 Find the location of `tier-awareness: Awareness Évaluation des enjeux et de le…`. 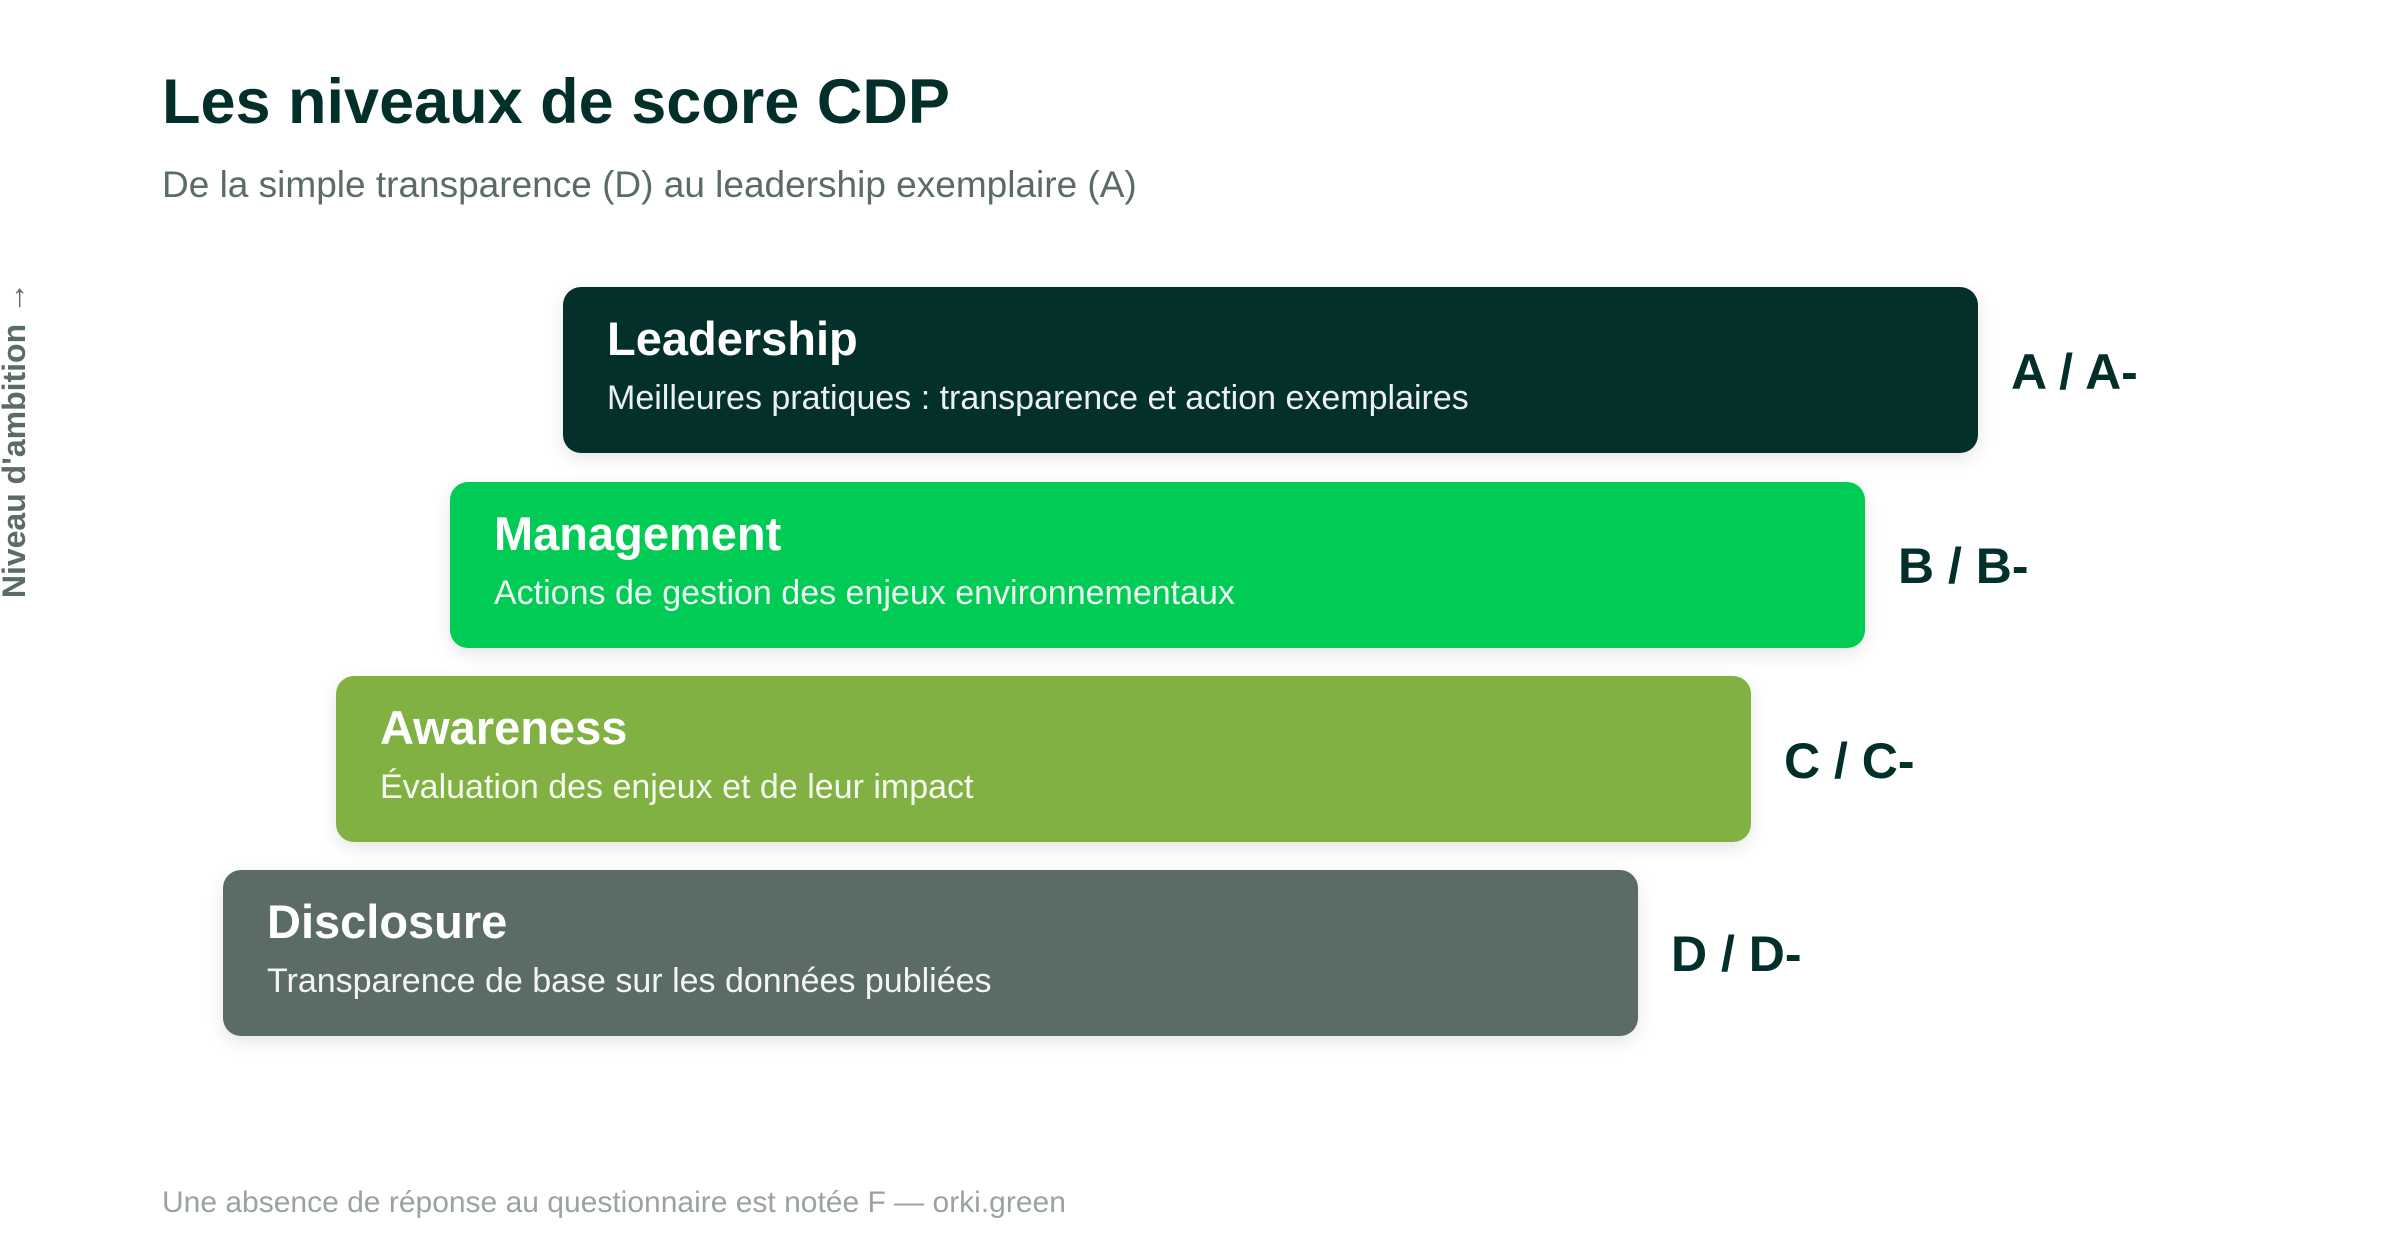

tier-awareness: Awareness Évaluation des enjeux et de le… is located at coordinates (1043, 759).